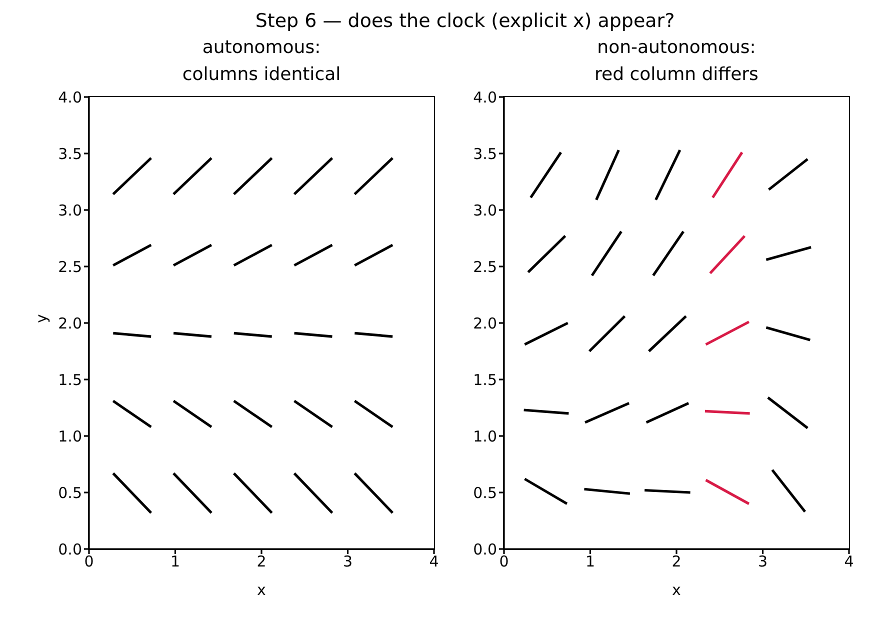 The image size is (869, 624). Describe the element at coordinates (41, 318) in the screenshot. I see `y-axis-title: y` at that location.